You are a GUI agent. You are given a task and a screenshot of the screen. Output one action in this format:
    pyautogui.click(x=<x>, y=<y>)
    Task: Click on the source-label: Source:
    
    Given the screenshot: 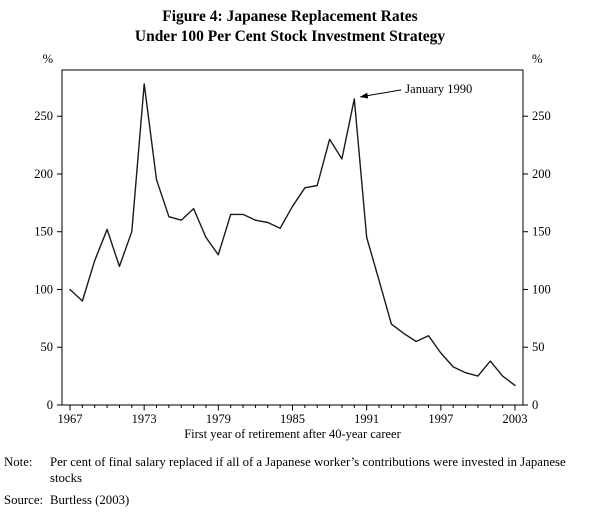 What is the action you would take?
    pyautogui.click(x=24, y=499)
    